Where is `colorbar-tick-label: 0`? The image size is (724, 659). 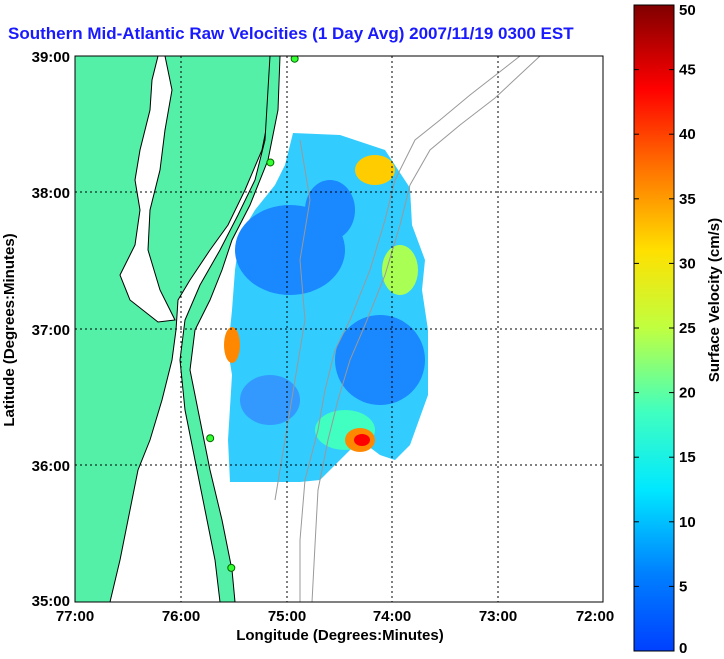
colorbar-tick-label: 0 is located at coordinates (683, 648).